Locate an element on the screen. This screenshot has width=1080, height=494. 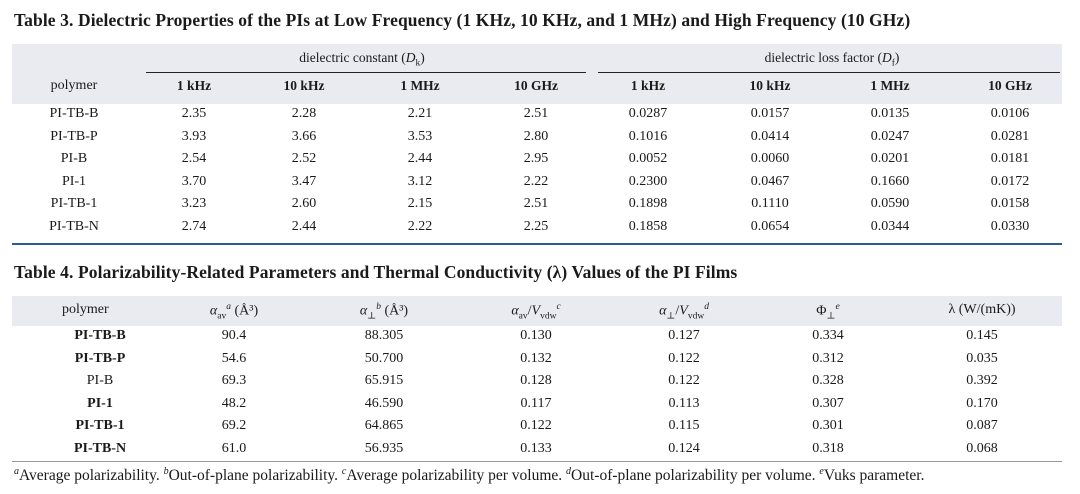
t4-cell: 0.124 is located at coordinates (684, 448).